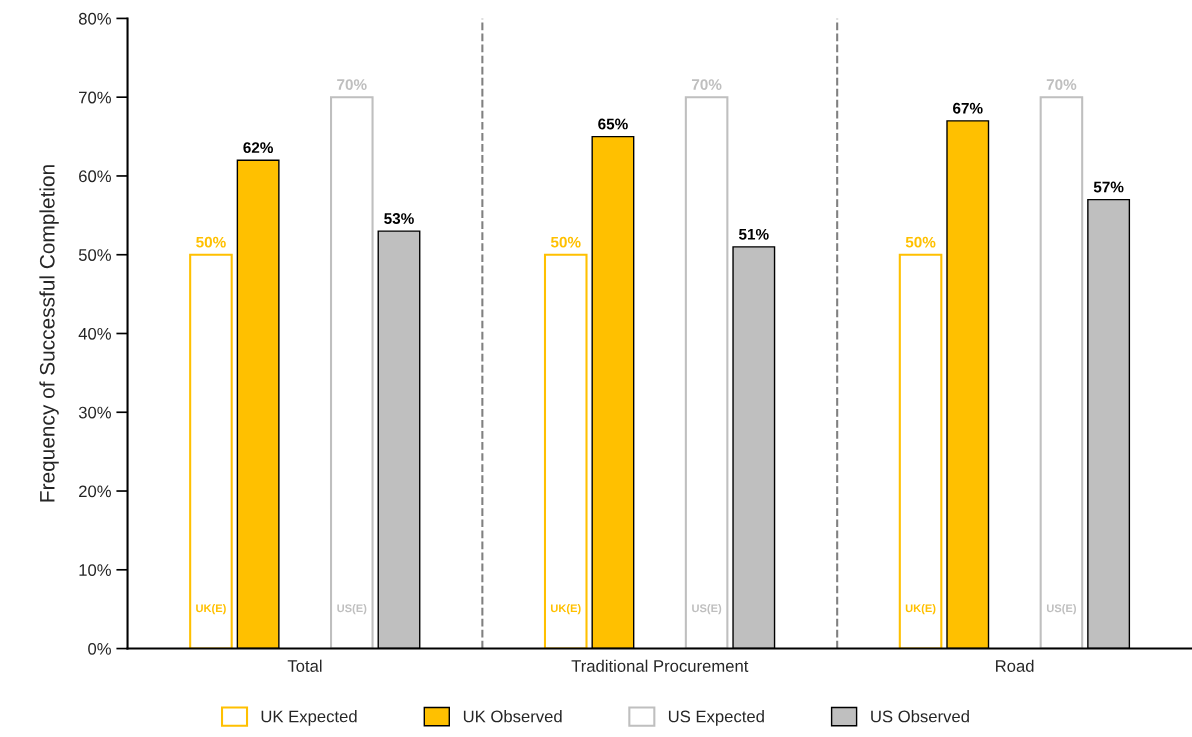  Describe the element at coordinates (309, 718) in the screenshot. I see `legend-label: UK Expected` at that location.